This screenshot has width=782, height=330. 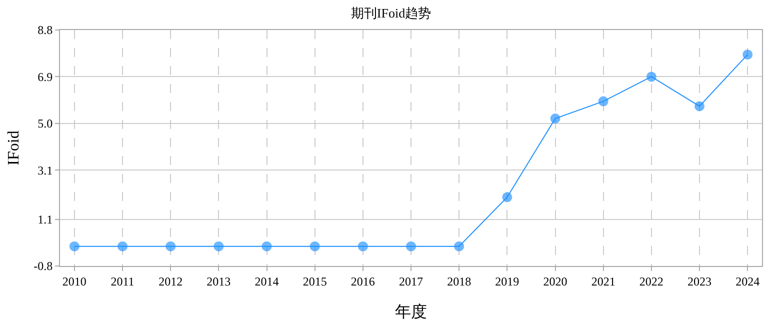 I want to click on chart-title: 期刊IFoid趋势, so click(x=391, y=12).